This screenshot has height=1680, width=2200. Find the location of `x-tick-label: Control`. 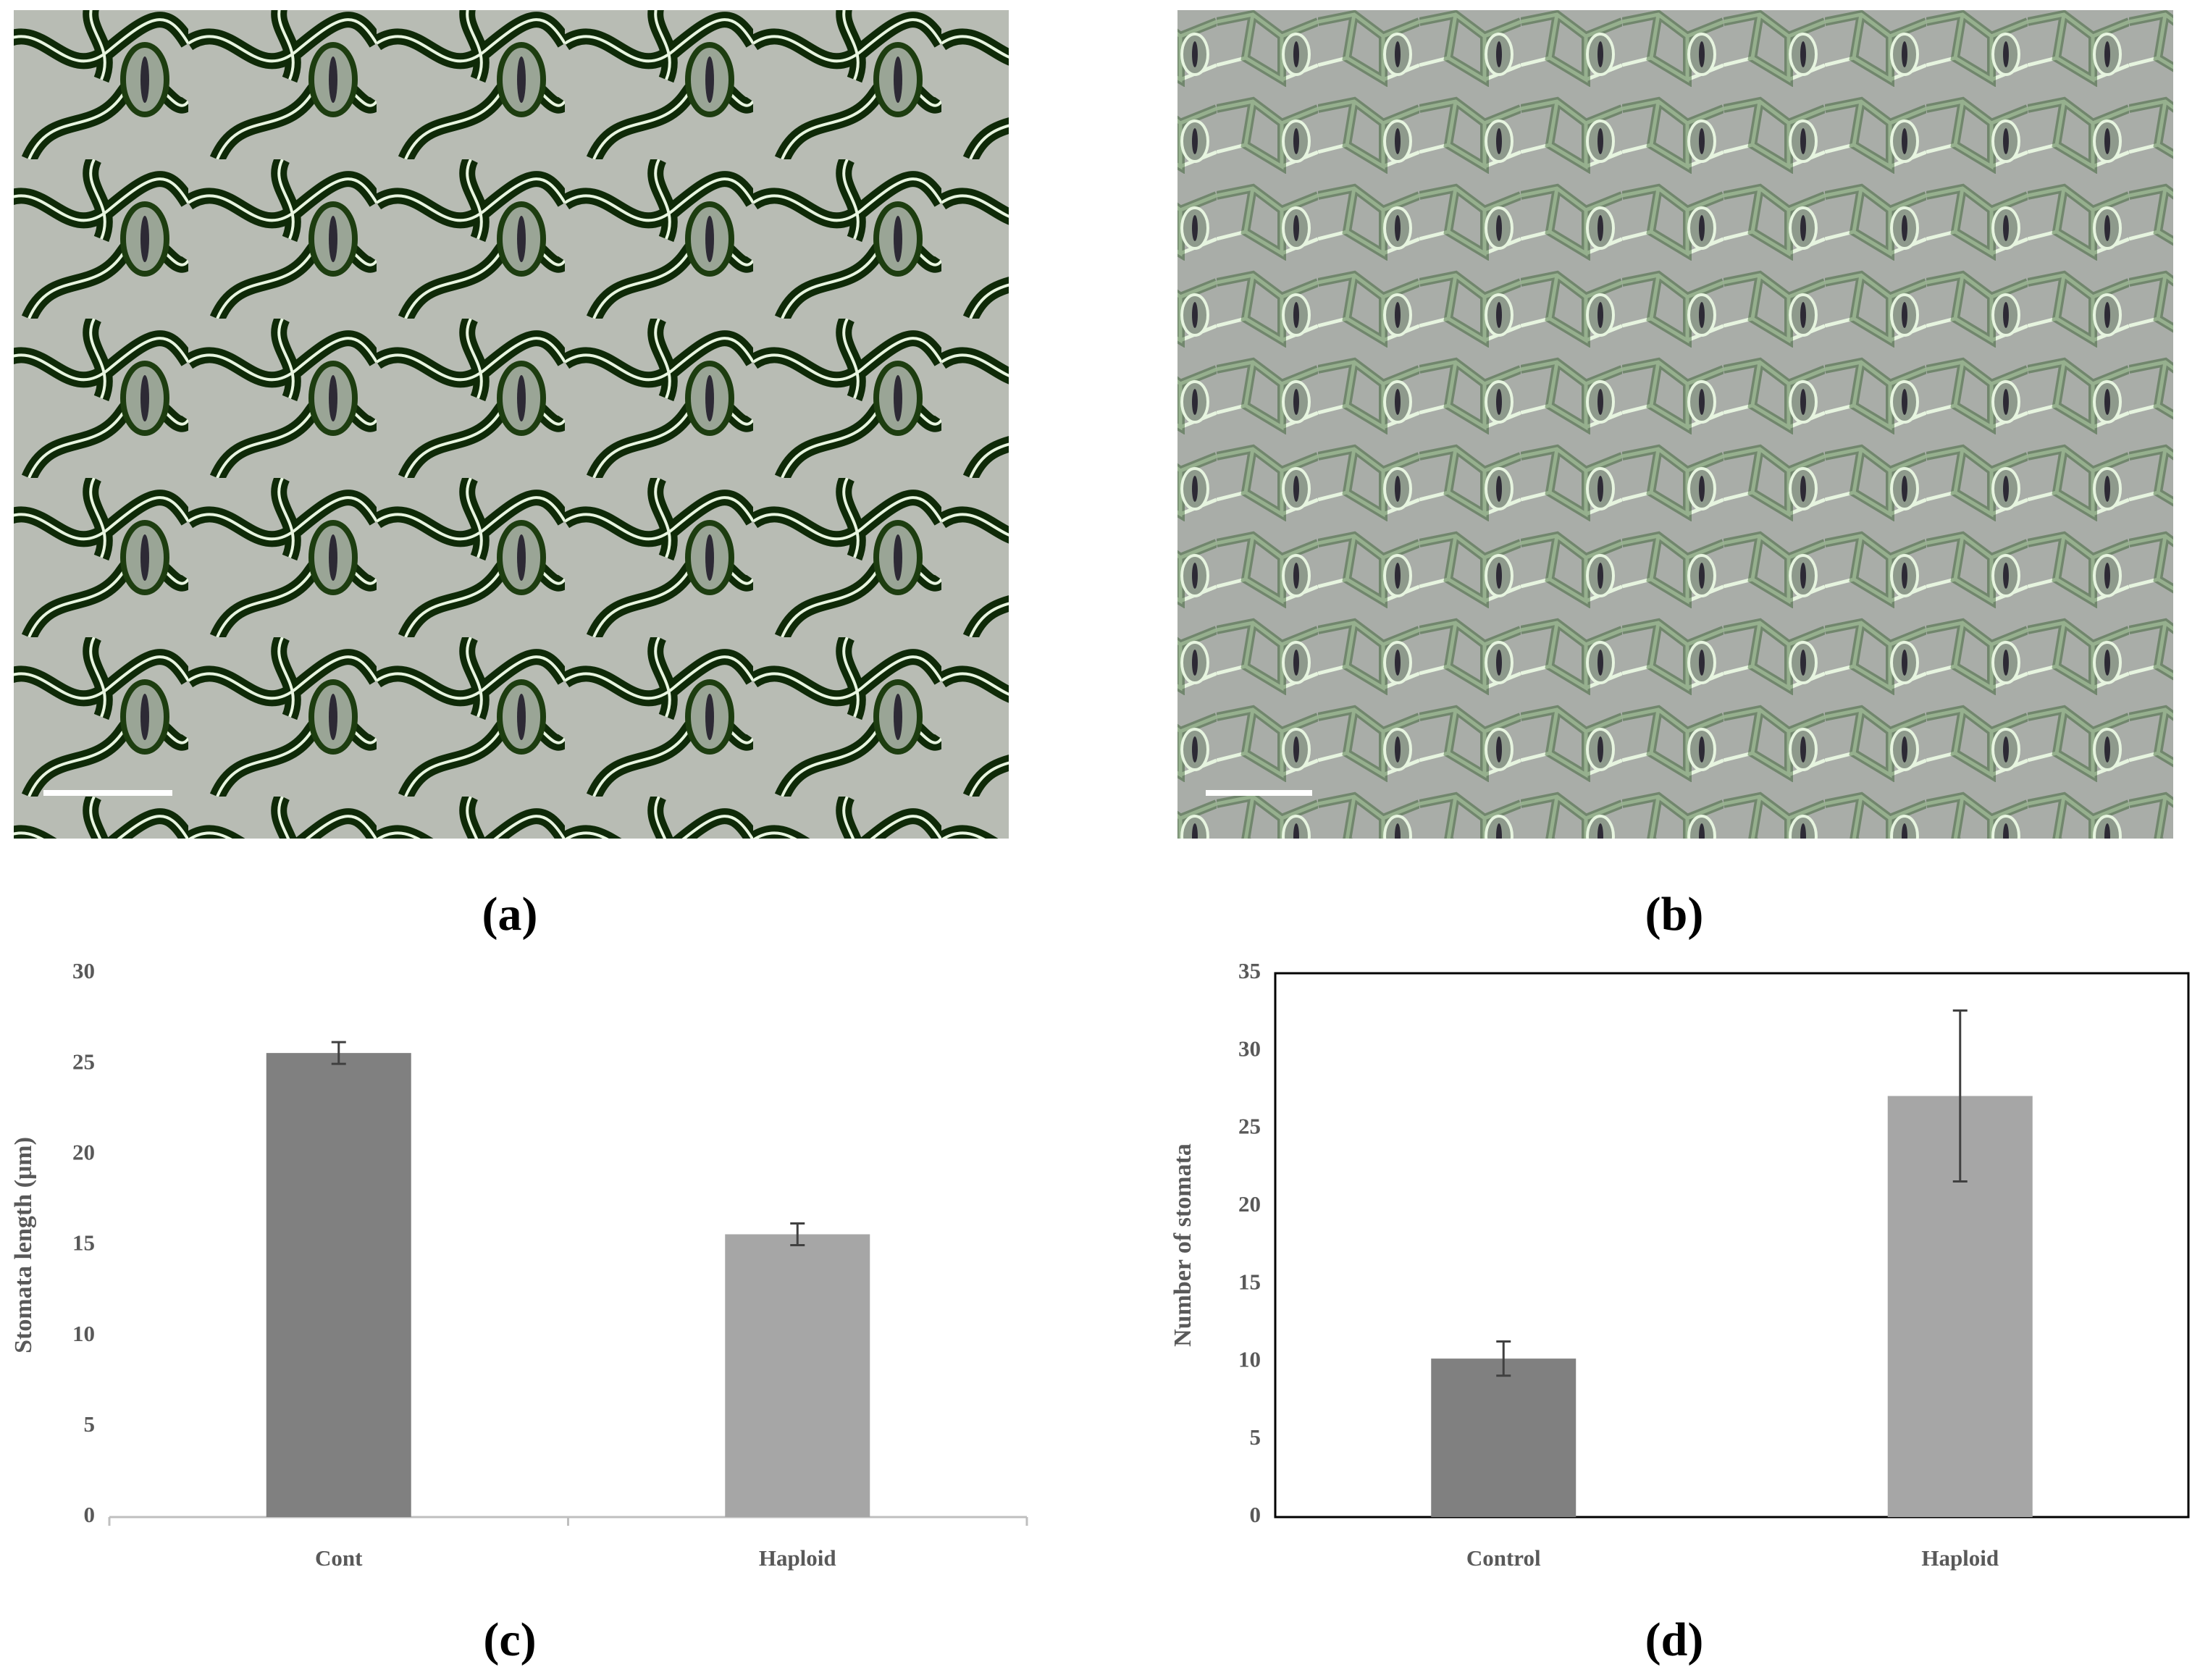

x-tick-label: Control is located at coordinates (1503, 1558).